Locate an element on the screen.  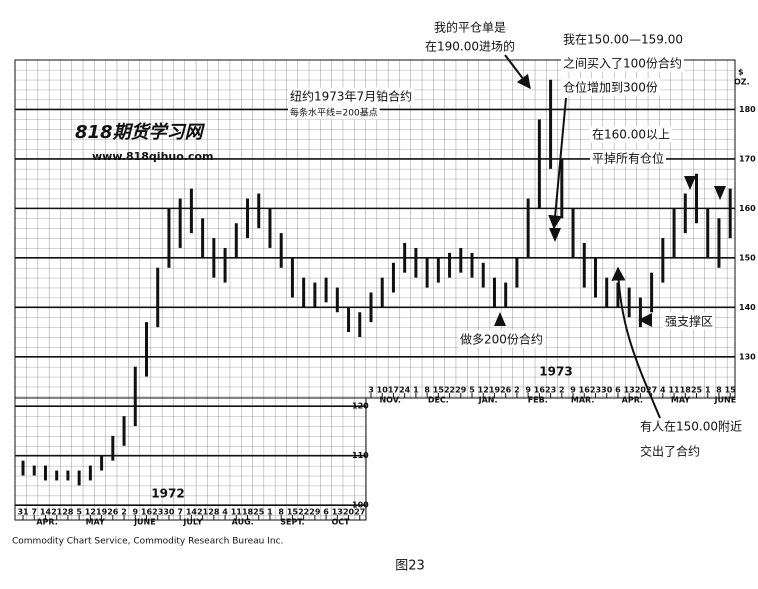
month-label: MAY is located at coordinates (95, 522).